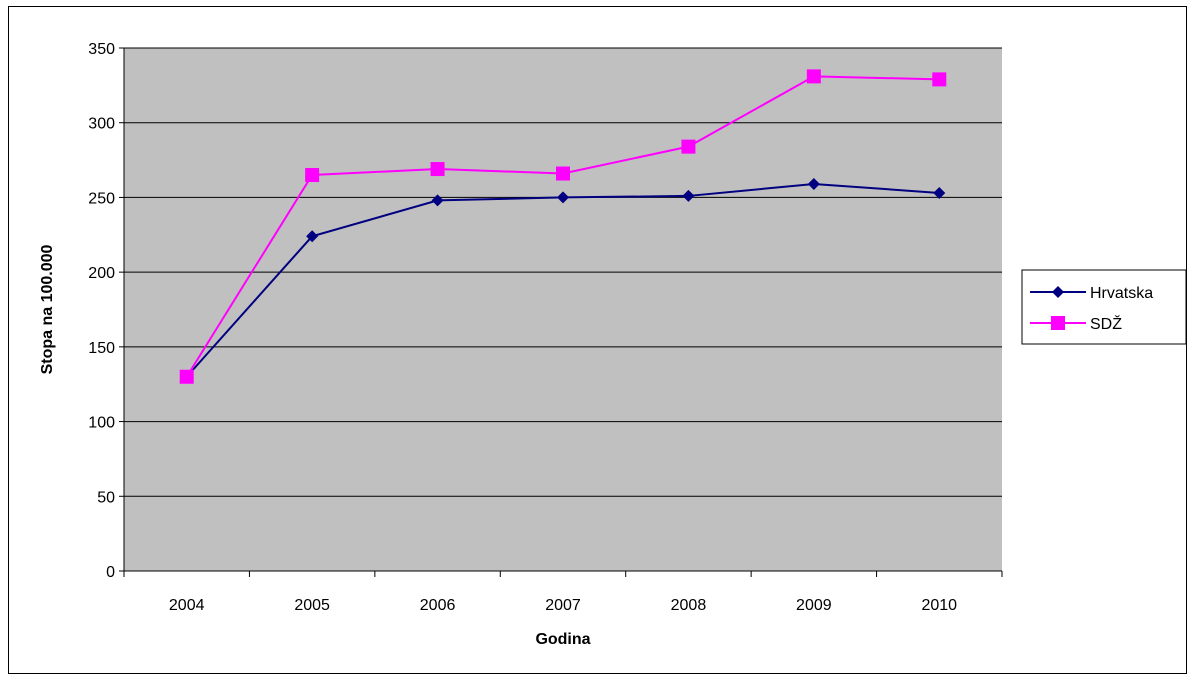 This screenshot has width=1190, height=677. I want to click on y-tick-label: 0, so click(110, 572).